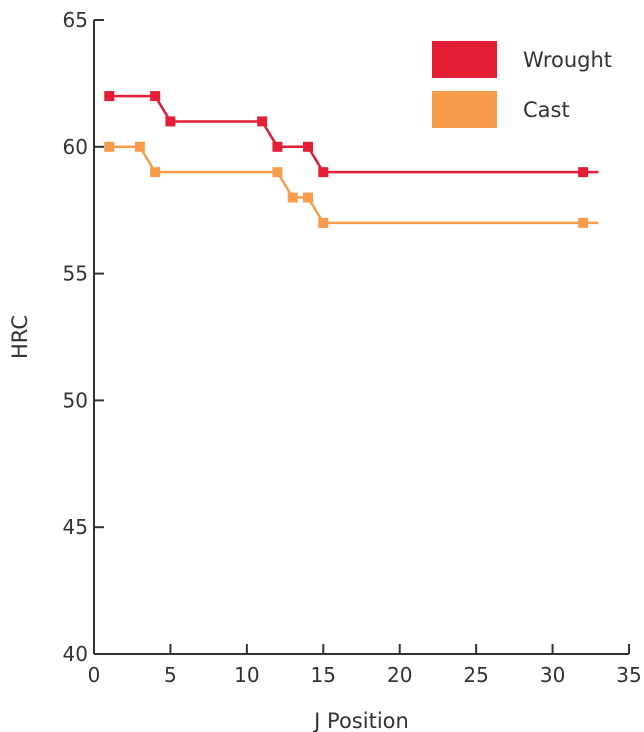 Image resolution: width=644 pixels, height=732 pixels. I want to click on x-tick-label: 0, so click(94, 675).